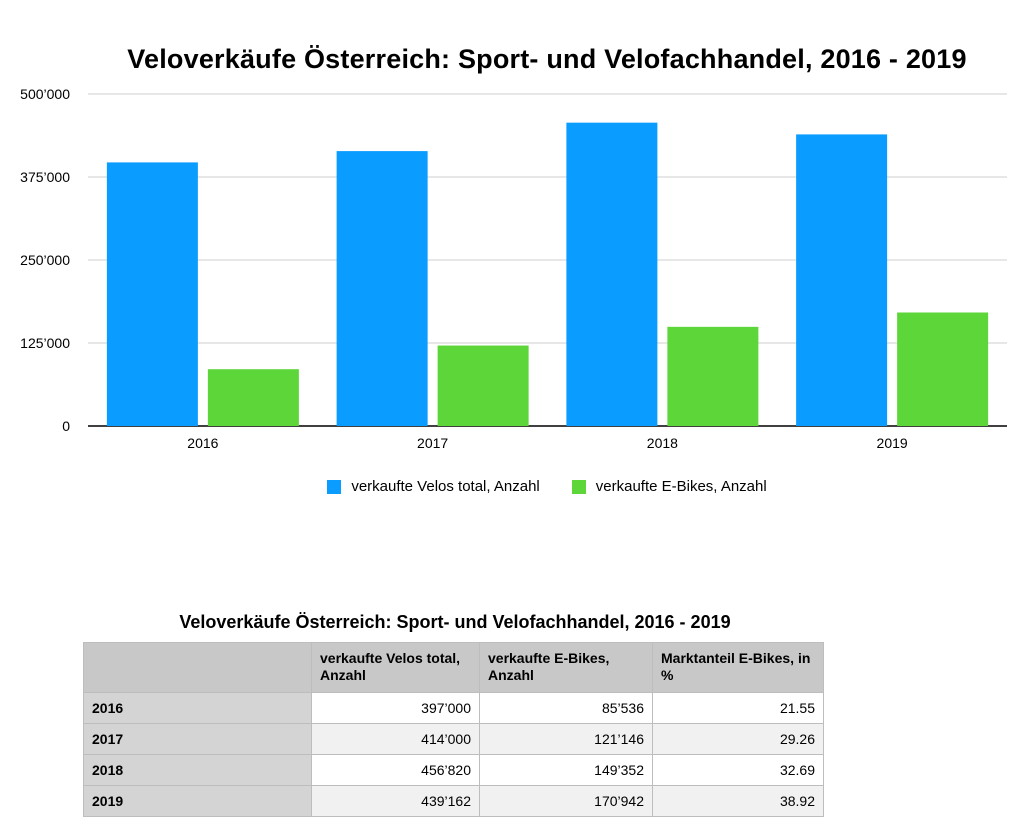 This screenshot has width=1024, height=840. What do you see at coordinates (566, 739) in the screenshot?
I see `table-cell: 121’146` at bounding box center [566, 739].